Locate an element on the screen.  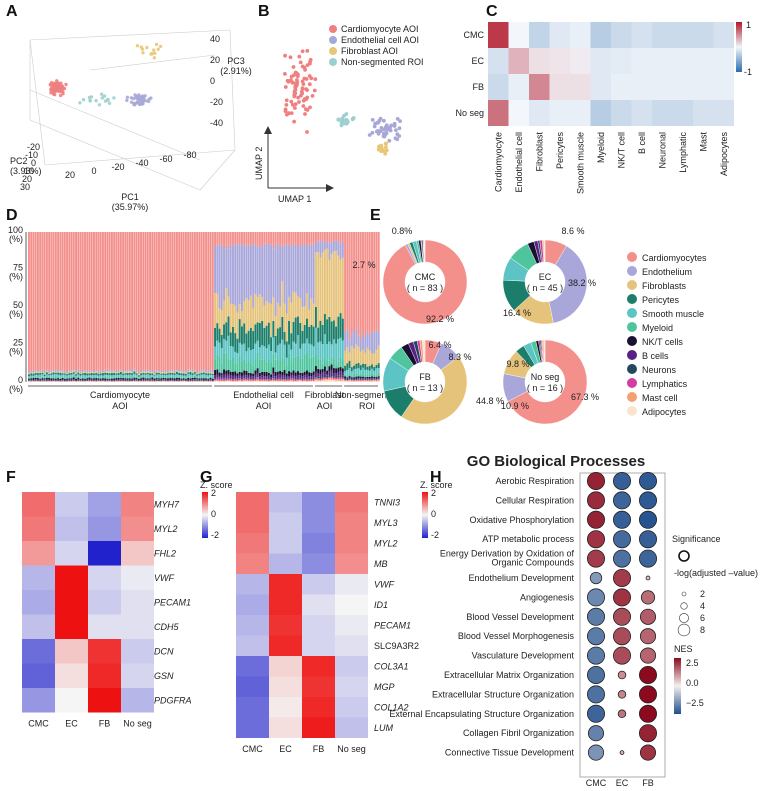
z-scale-tick: 2 is located at coordinates (433, 493).